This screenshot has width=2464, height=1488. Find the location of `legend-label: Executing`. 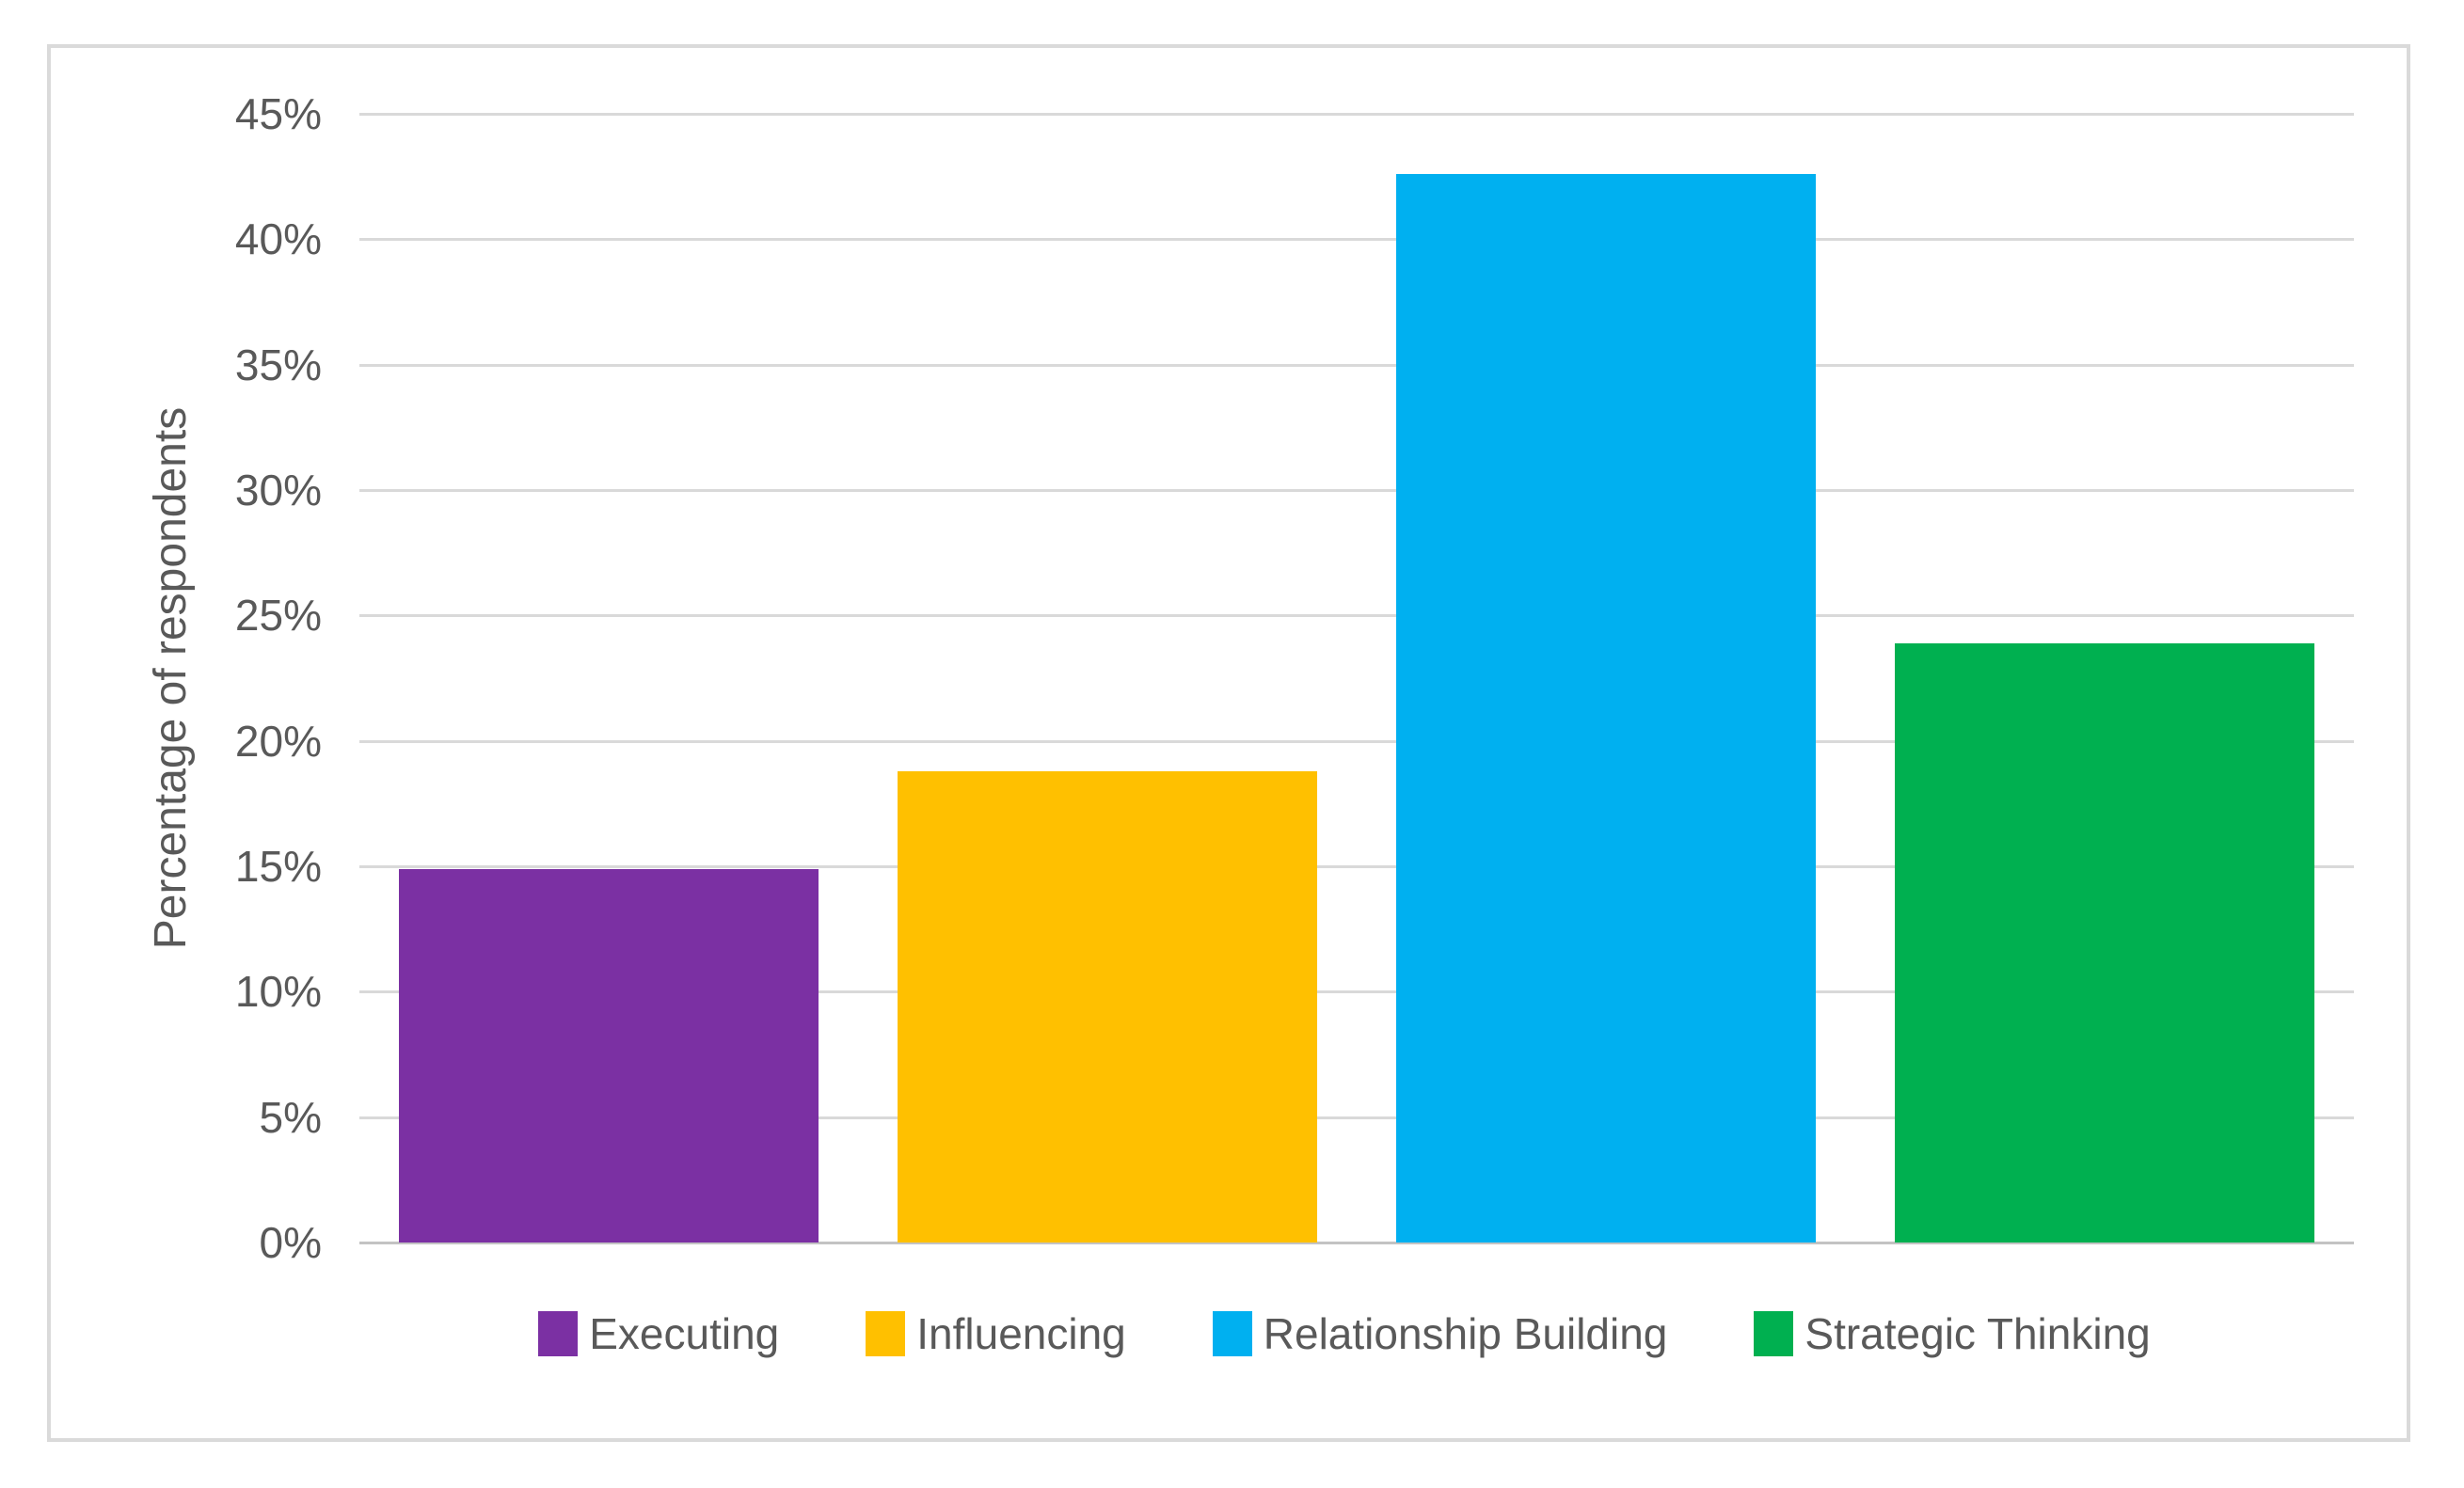

legend-label: Executing is located at coordinates (684, 1333).